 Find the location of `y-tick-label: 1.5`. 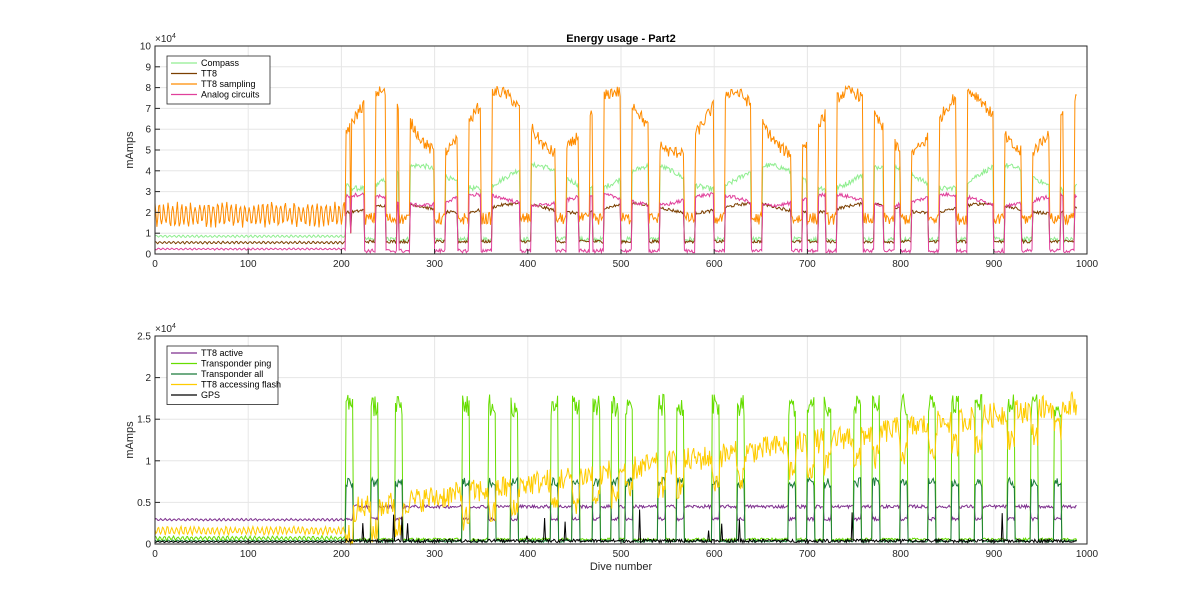

y-tick-label: 1.5 is located at coordinates (144, 420).